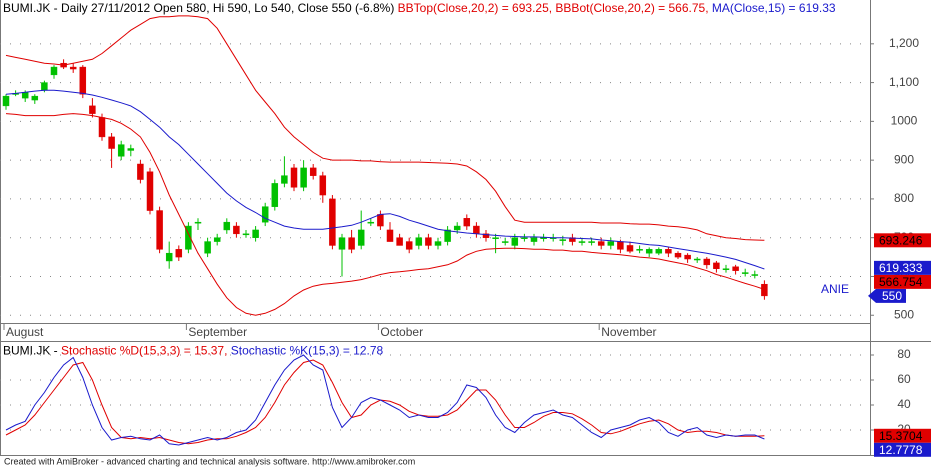  What do you see at coordinates (904, 379) in the screenshot?
I see `y-tick-label: 60` at bounding box center [904, 379].